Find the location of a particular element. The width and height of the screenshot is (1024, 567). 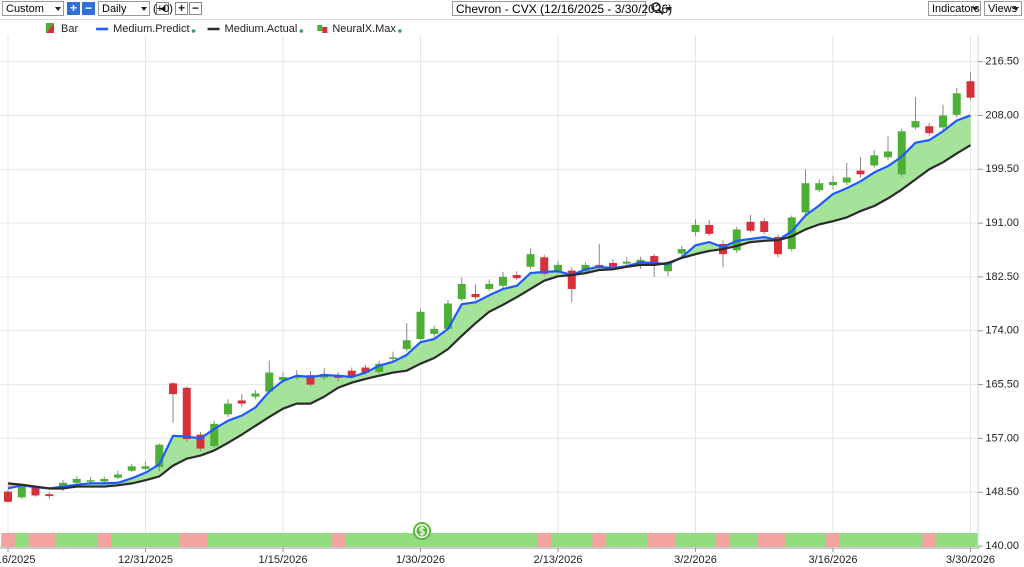

indicators-label: Indicators is located at coordinates (956, 9).